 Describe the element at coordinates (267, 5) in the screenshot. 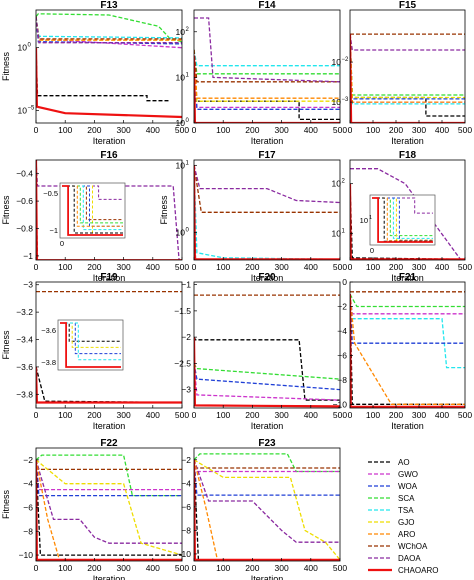

I see `chart-title: F14` at that location.